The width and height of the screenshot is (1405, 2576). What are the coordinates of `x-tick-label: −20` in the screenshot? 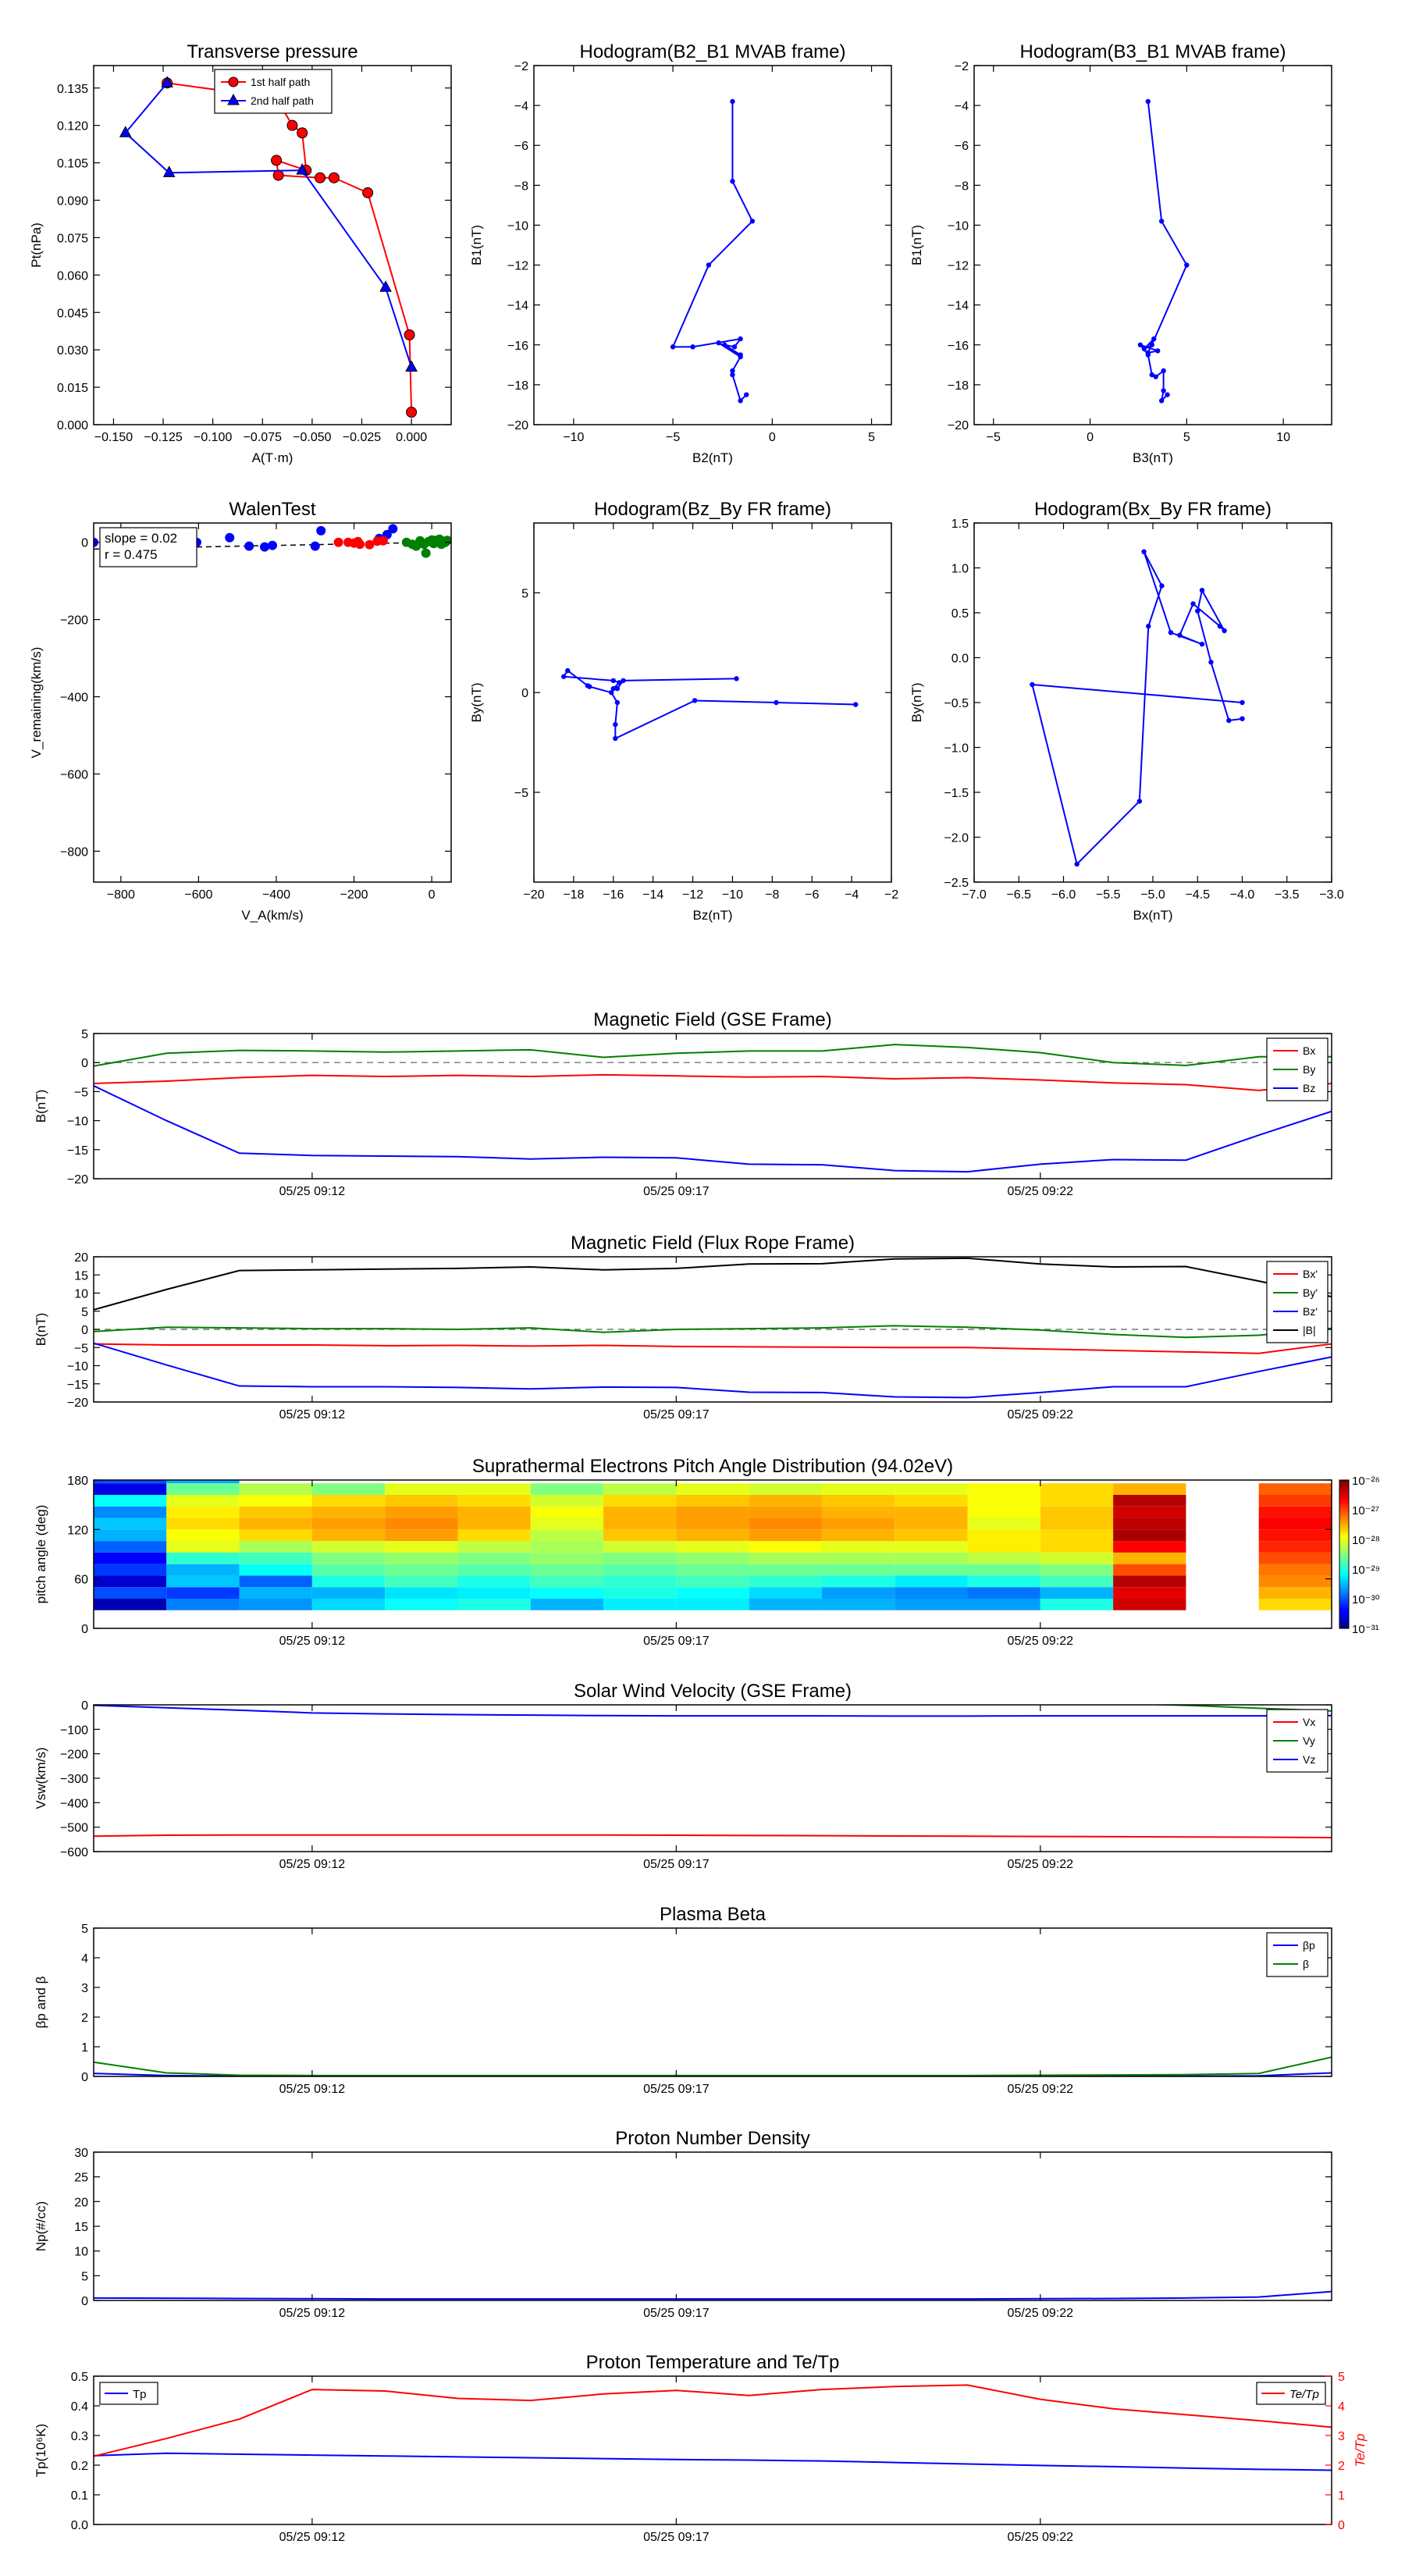 It's located at (534, 895).